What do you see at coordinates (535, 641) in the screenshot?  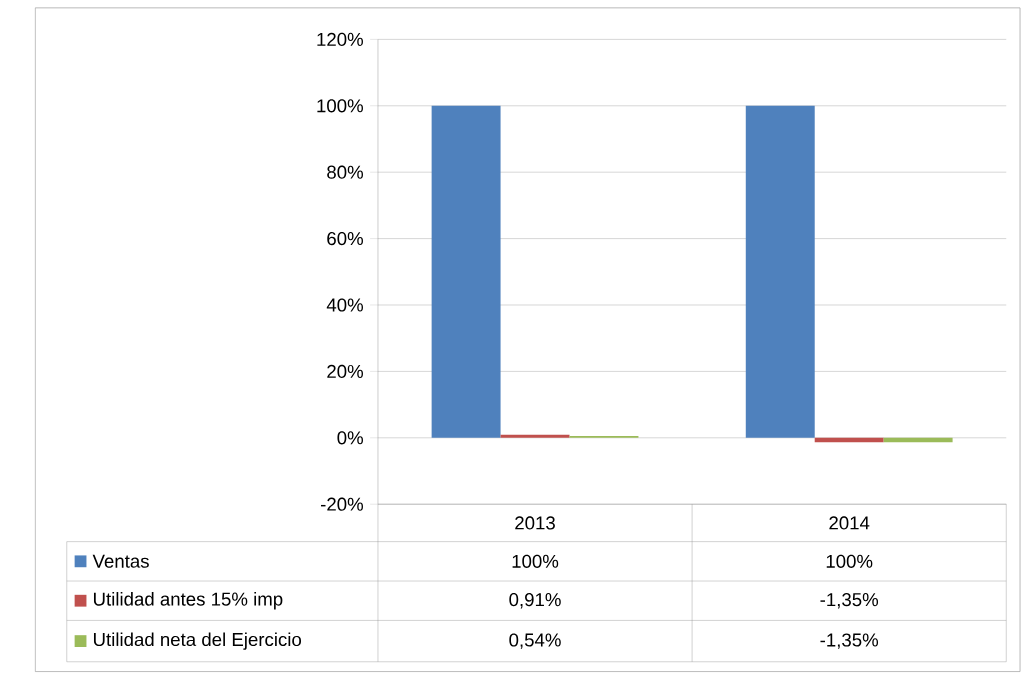 I see `data-label: 0,54%` at bounding box center [535, 641].